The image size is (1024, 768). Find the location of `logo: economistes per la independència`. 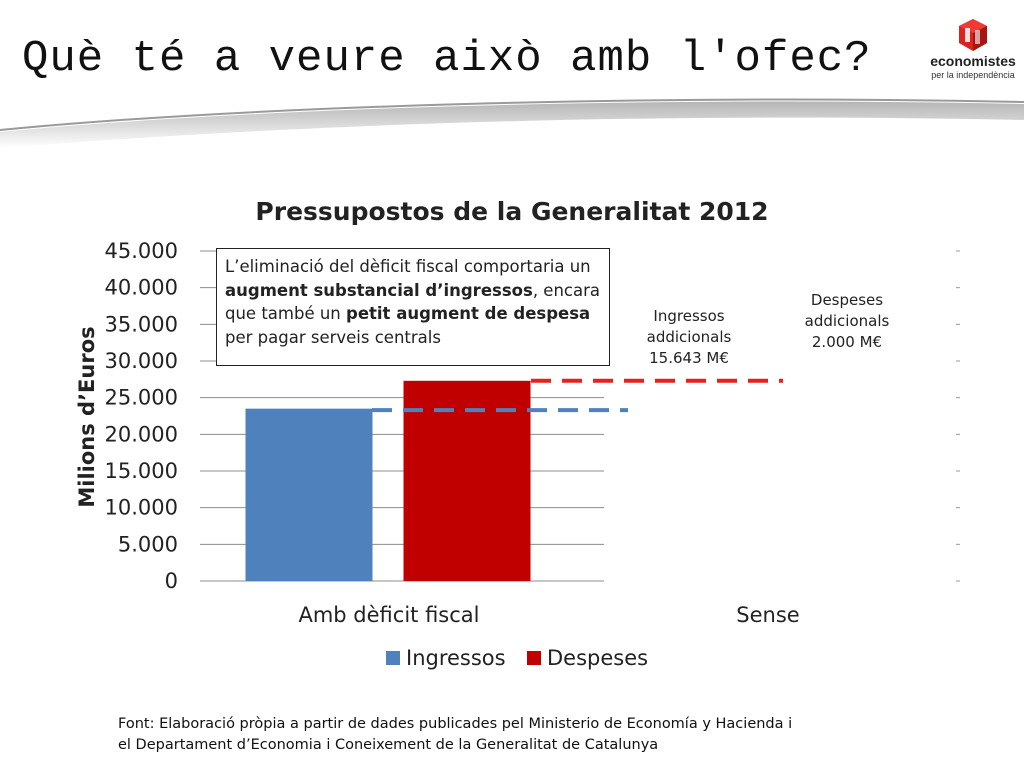

logo: economistes per la independència is located at coordinates (973, 51).